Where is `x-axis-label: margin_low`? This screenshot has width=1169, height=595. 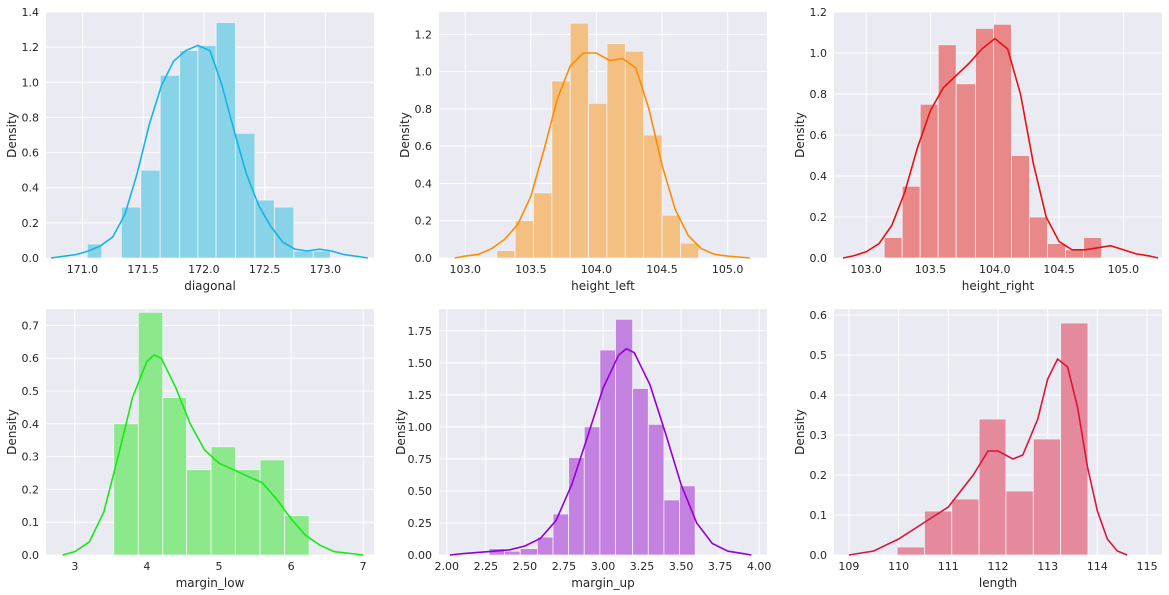
x-axis-label: margin_low is located at coordinates (210, 583).